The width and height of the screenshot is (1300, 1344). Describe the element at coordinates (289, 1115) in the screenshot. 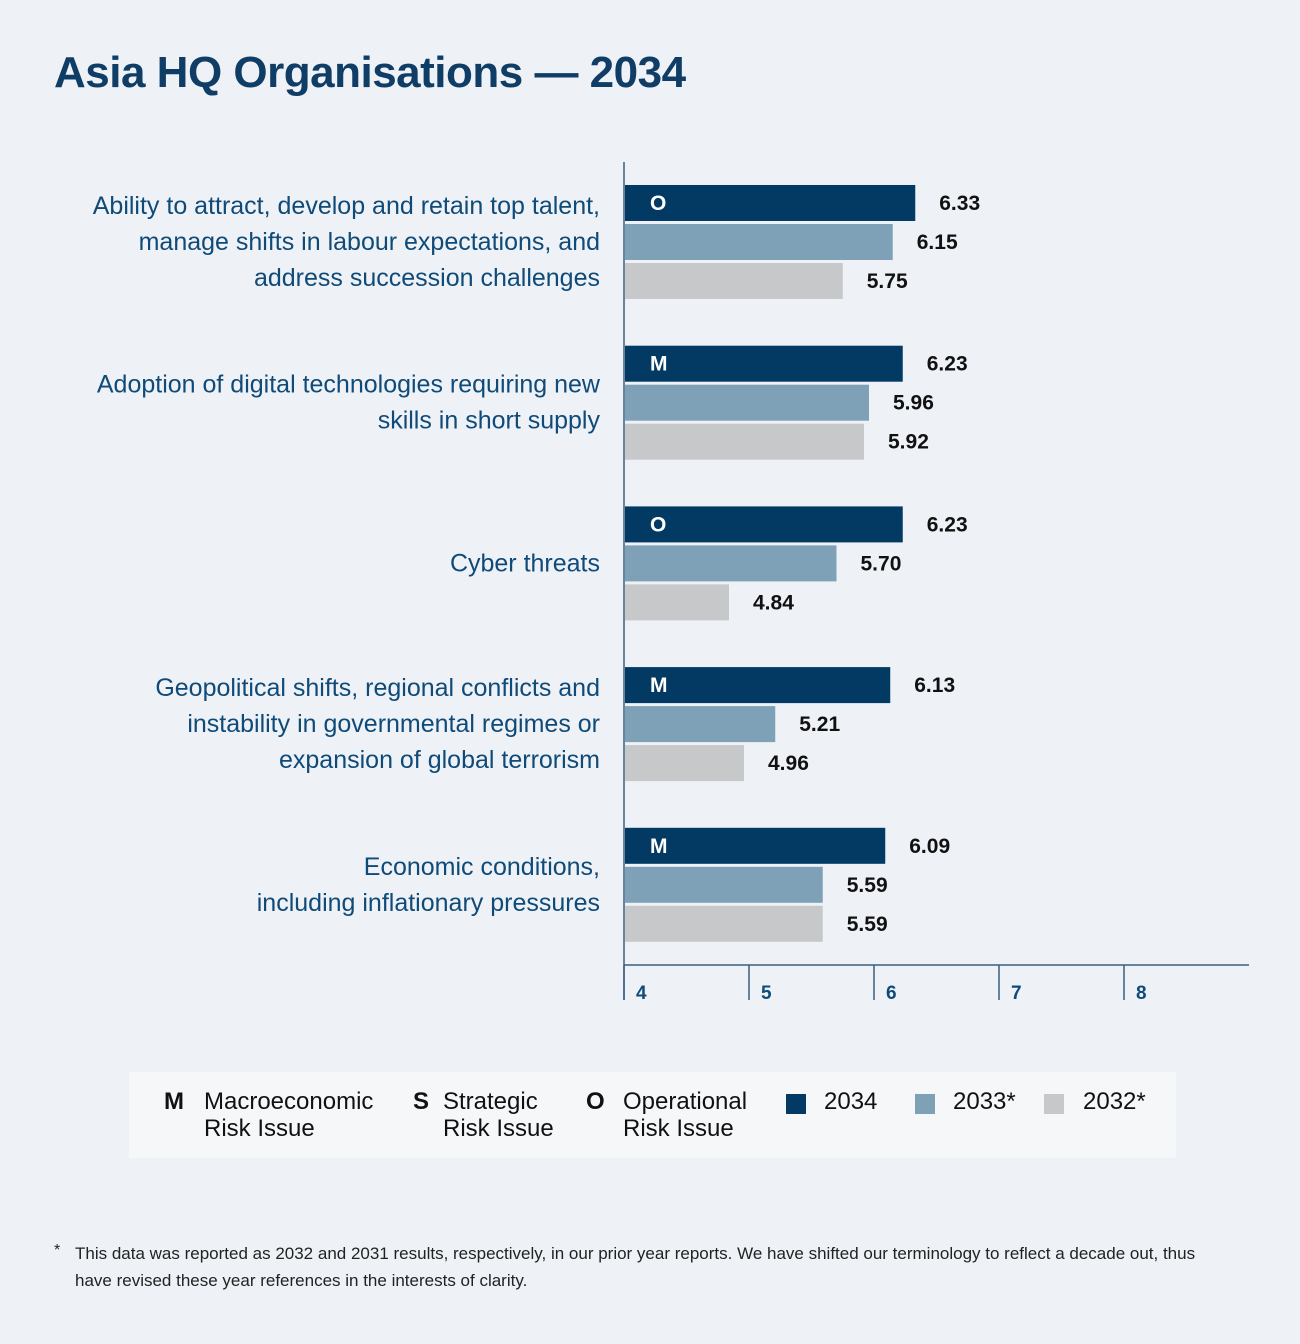

I see `legend-label-macroeconomic: Macroeconomic Risk Issue` at that location.